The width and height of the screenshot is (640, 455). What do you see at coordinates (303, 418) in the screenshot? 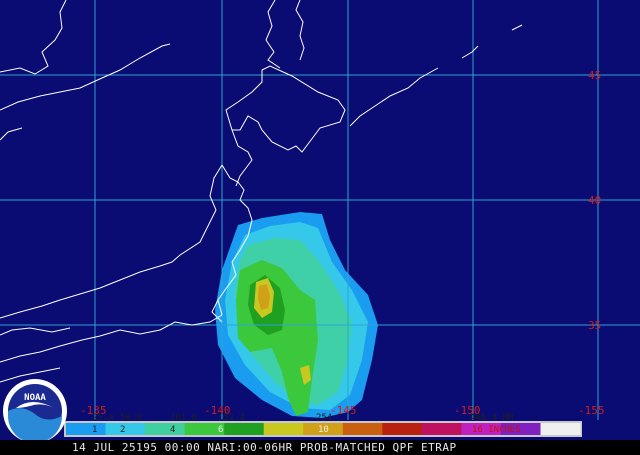
I see `legend-mm-labels: 25.4 50.8 101.6 152.4 254 406.4 MM` at bounding box center [303, 418].